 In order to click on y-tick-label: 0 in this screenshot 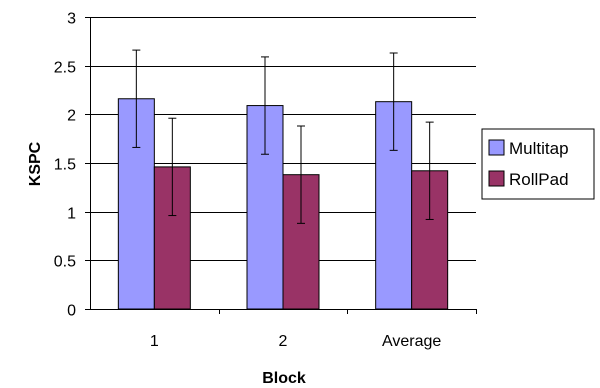, I will do `click(71, 311)`.